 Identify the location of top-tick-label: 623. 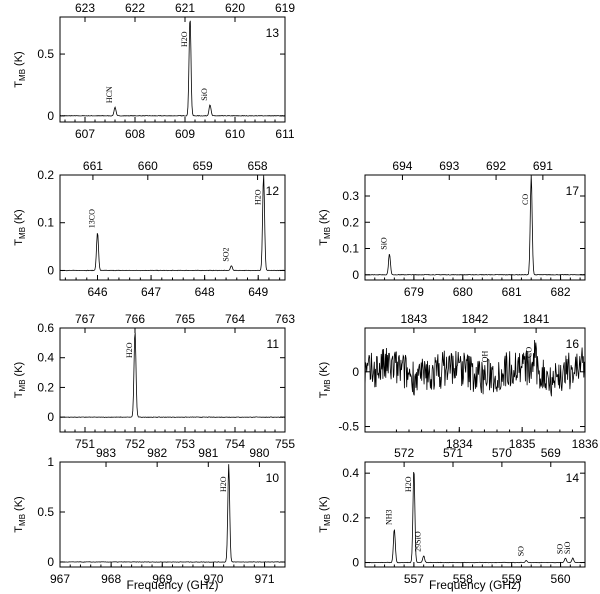
(85, 8).